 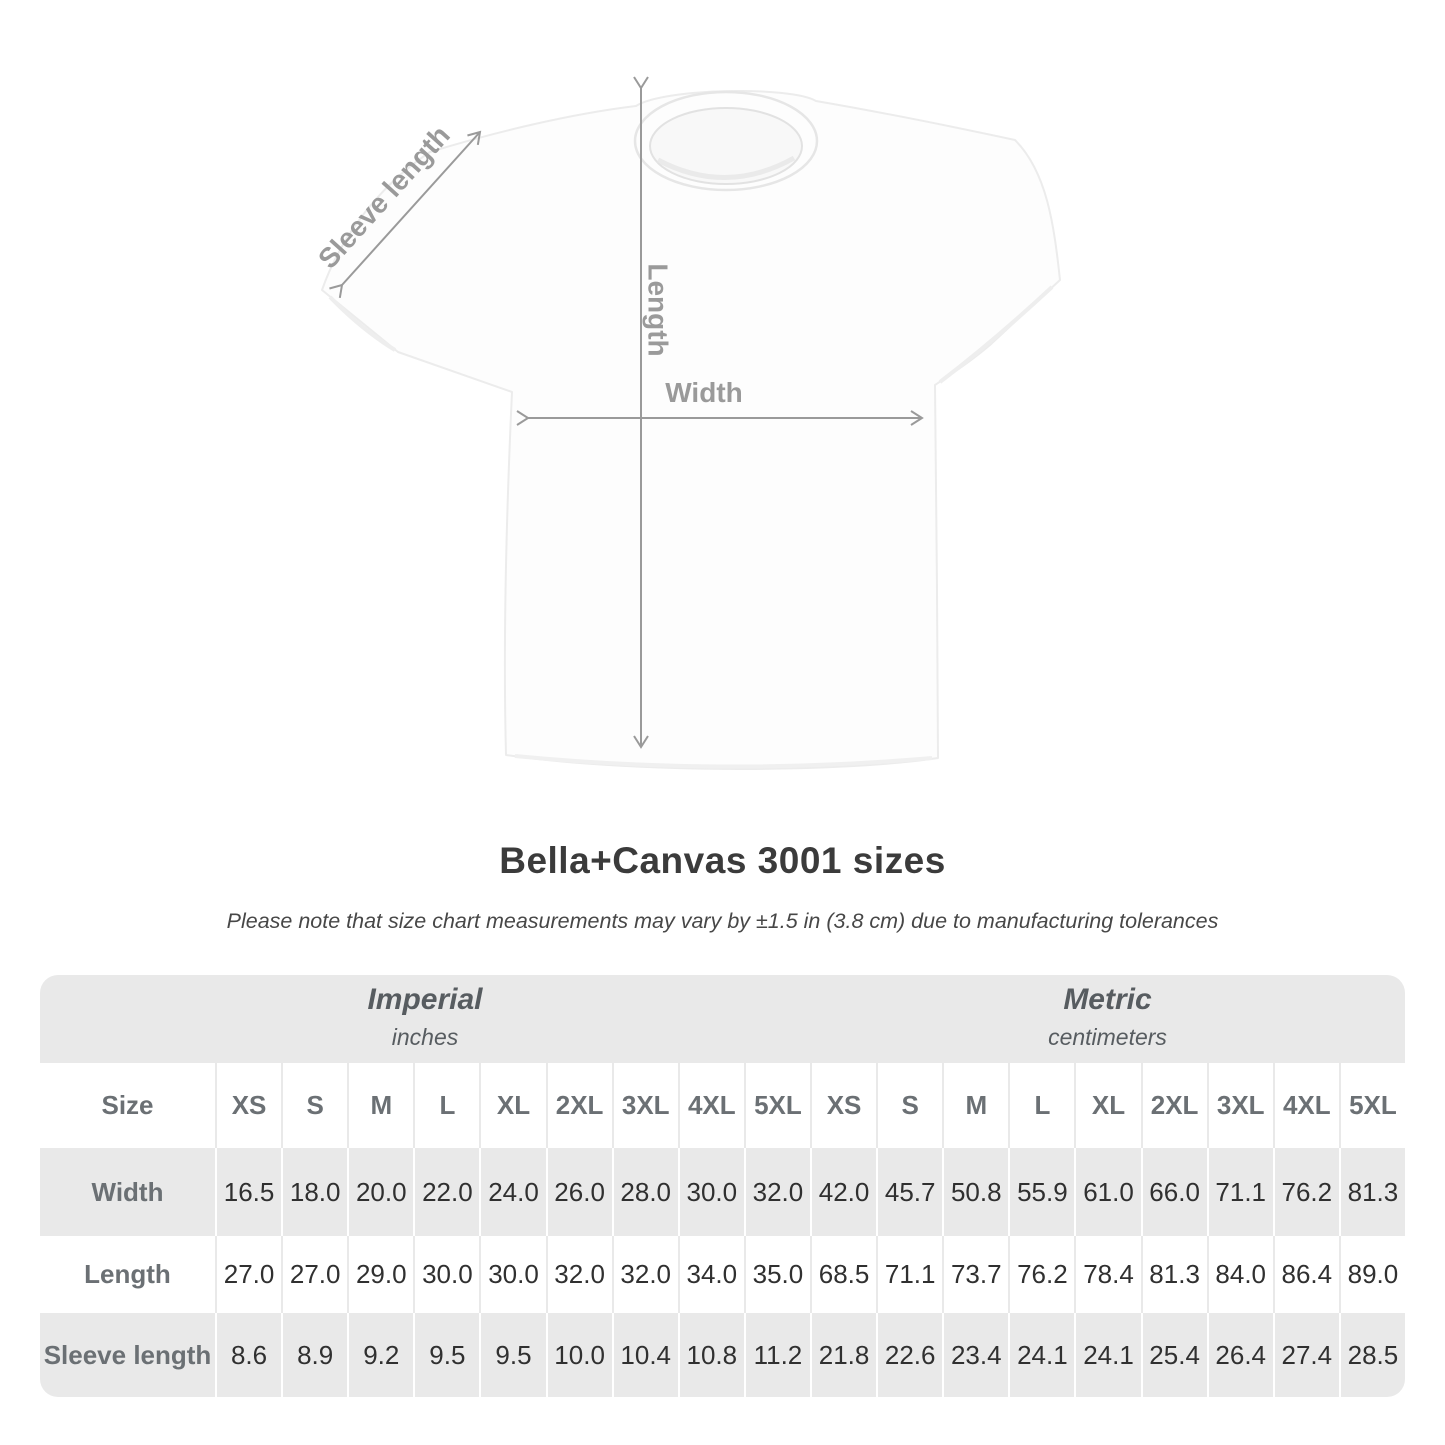 What do you see at coordinates (909, 1274) in the screenshot?
I see `value-length-metric-s: 71.1` at bounding box center [909, 1274].